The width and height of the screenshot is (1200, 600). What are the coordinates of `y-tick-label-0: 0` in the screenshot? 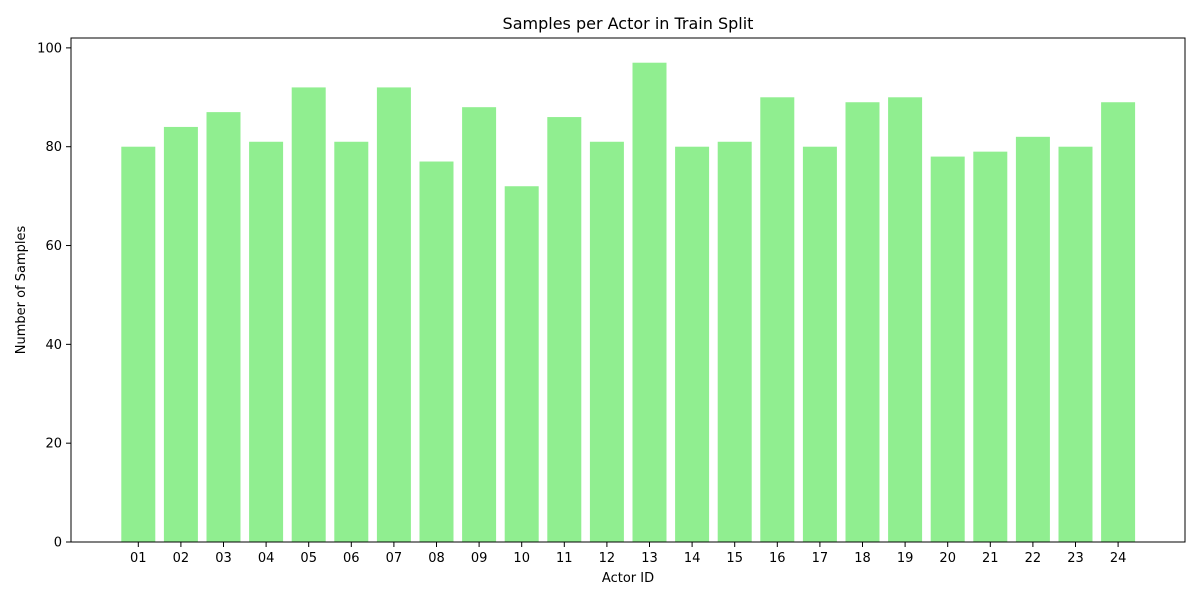 It's located at (58, 543).